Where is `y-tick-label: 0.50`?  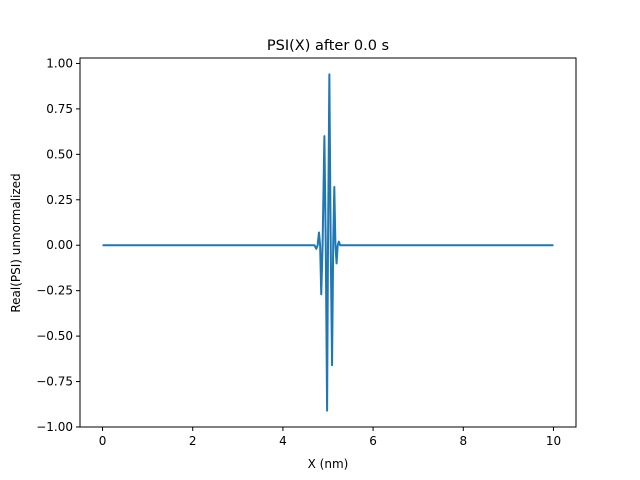
y-tick-label: 0.50 is located at coordinates (59, 154).